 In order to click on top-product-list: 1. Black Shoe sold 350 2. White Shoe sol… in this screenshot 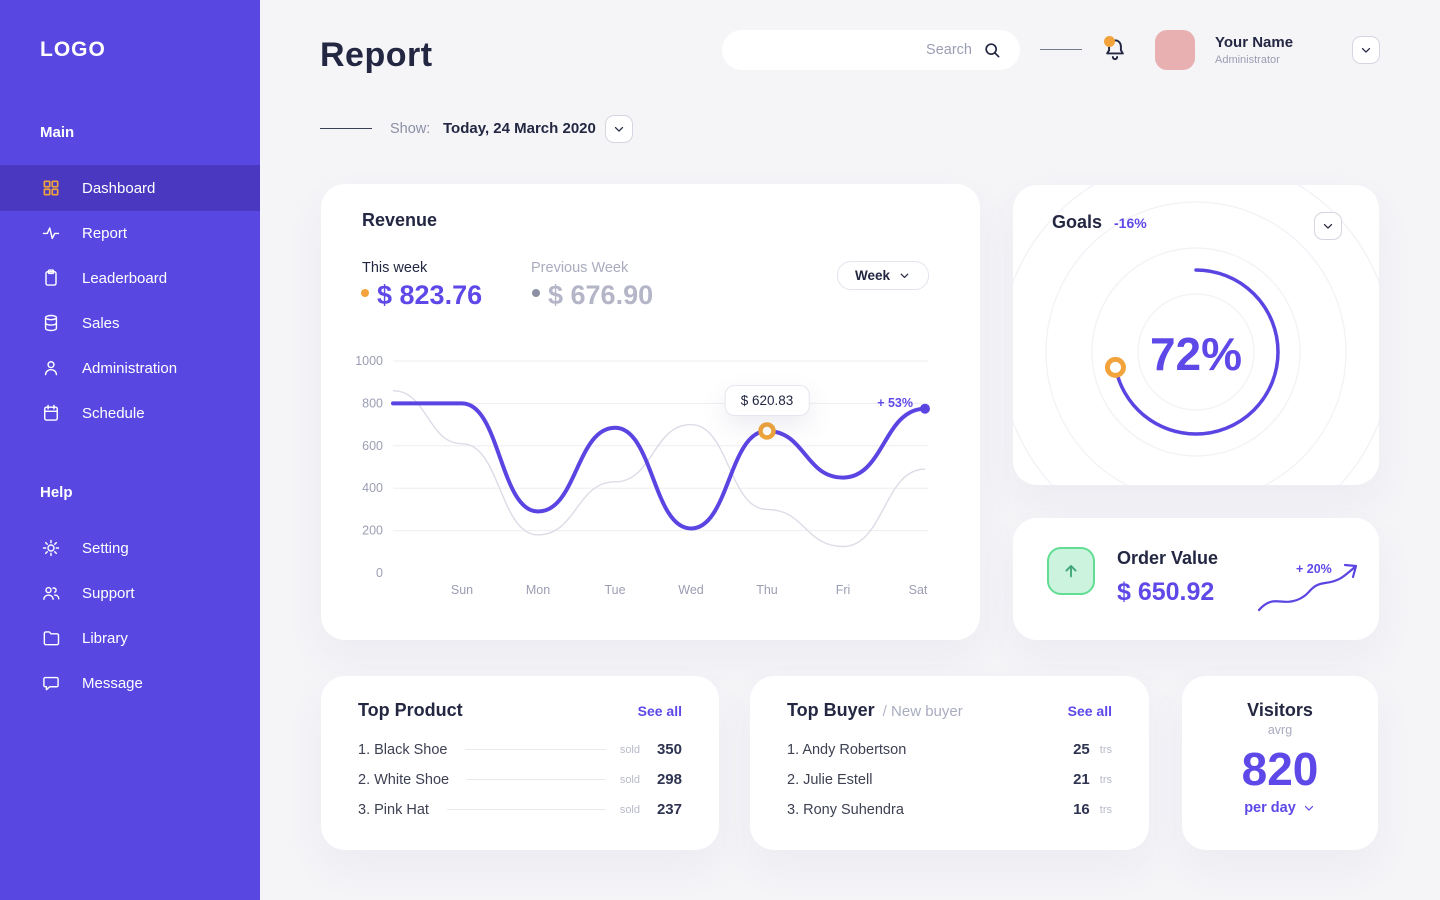, I will do `click(520, 779)`.